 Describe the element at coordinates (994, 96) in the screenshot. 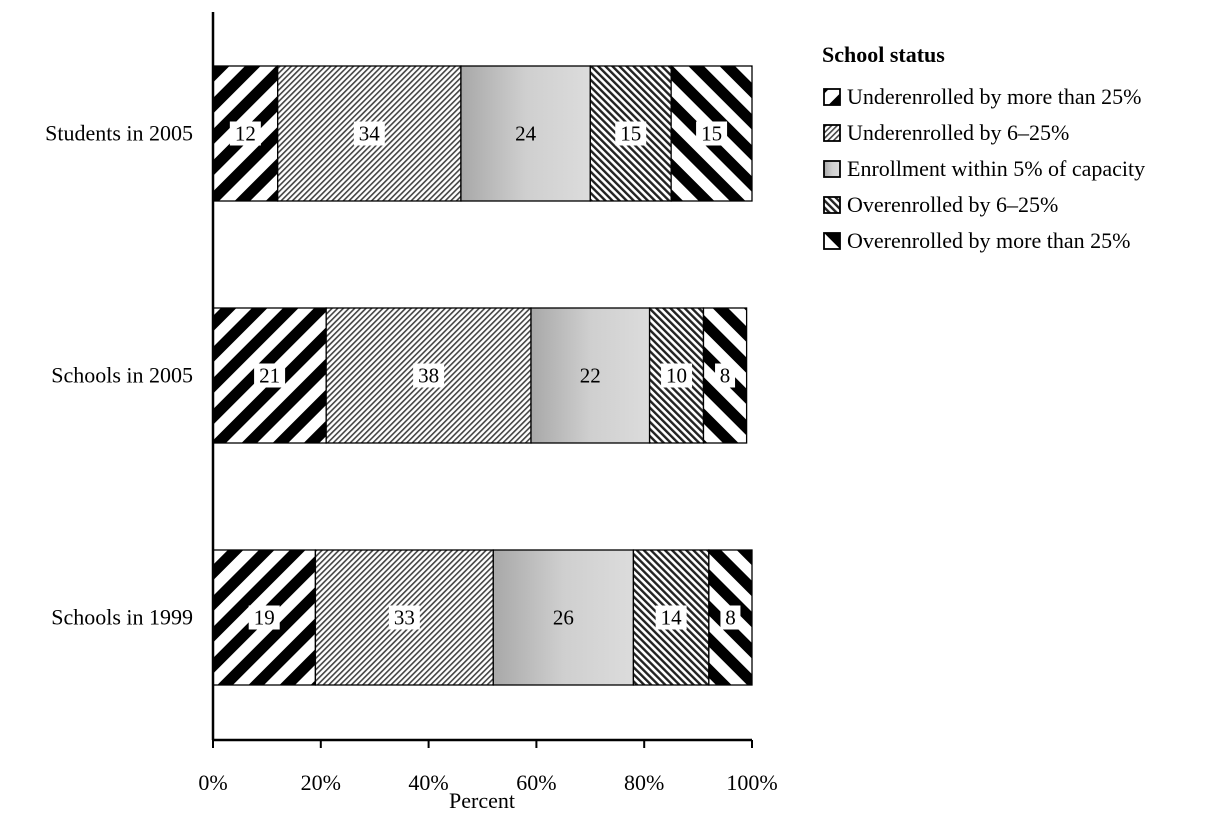

I see `legend-entry: Underenrolled by more than 25%` at that location.